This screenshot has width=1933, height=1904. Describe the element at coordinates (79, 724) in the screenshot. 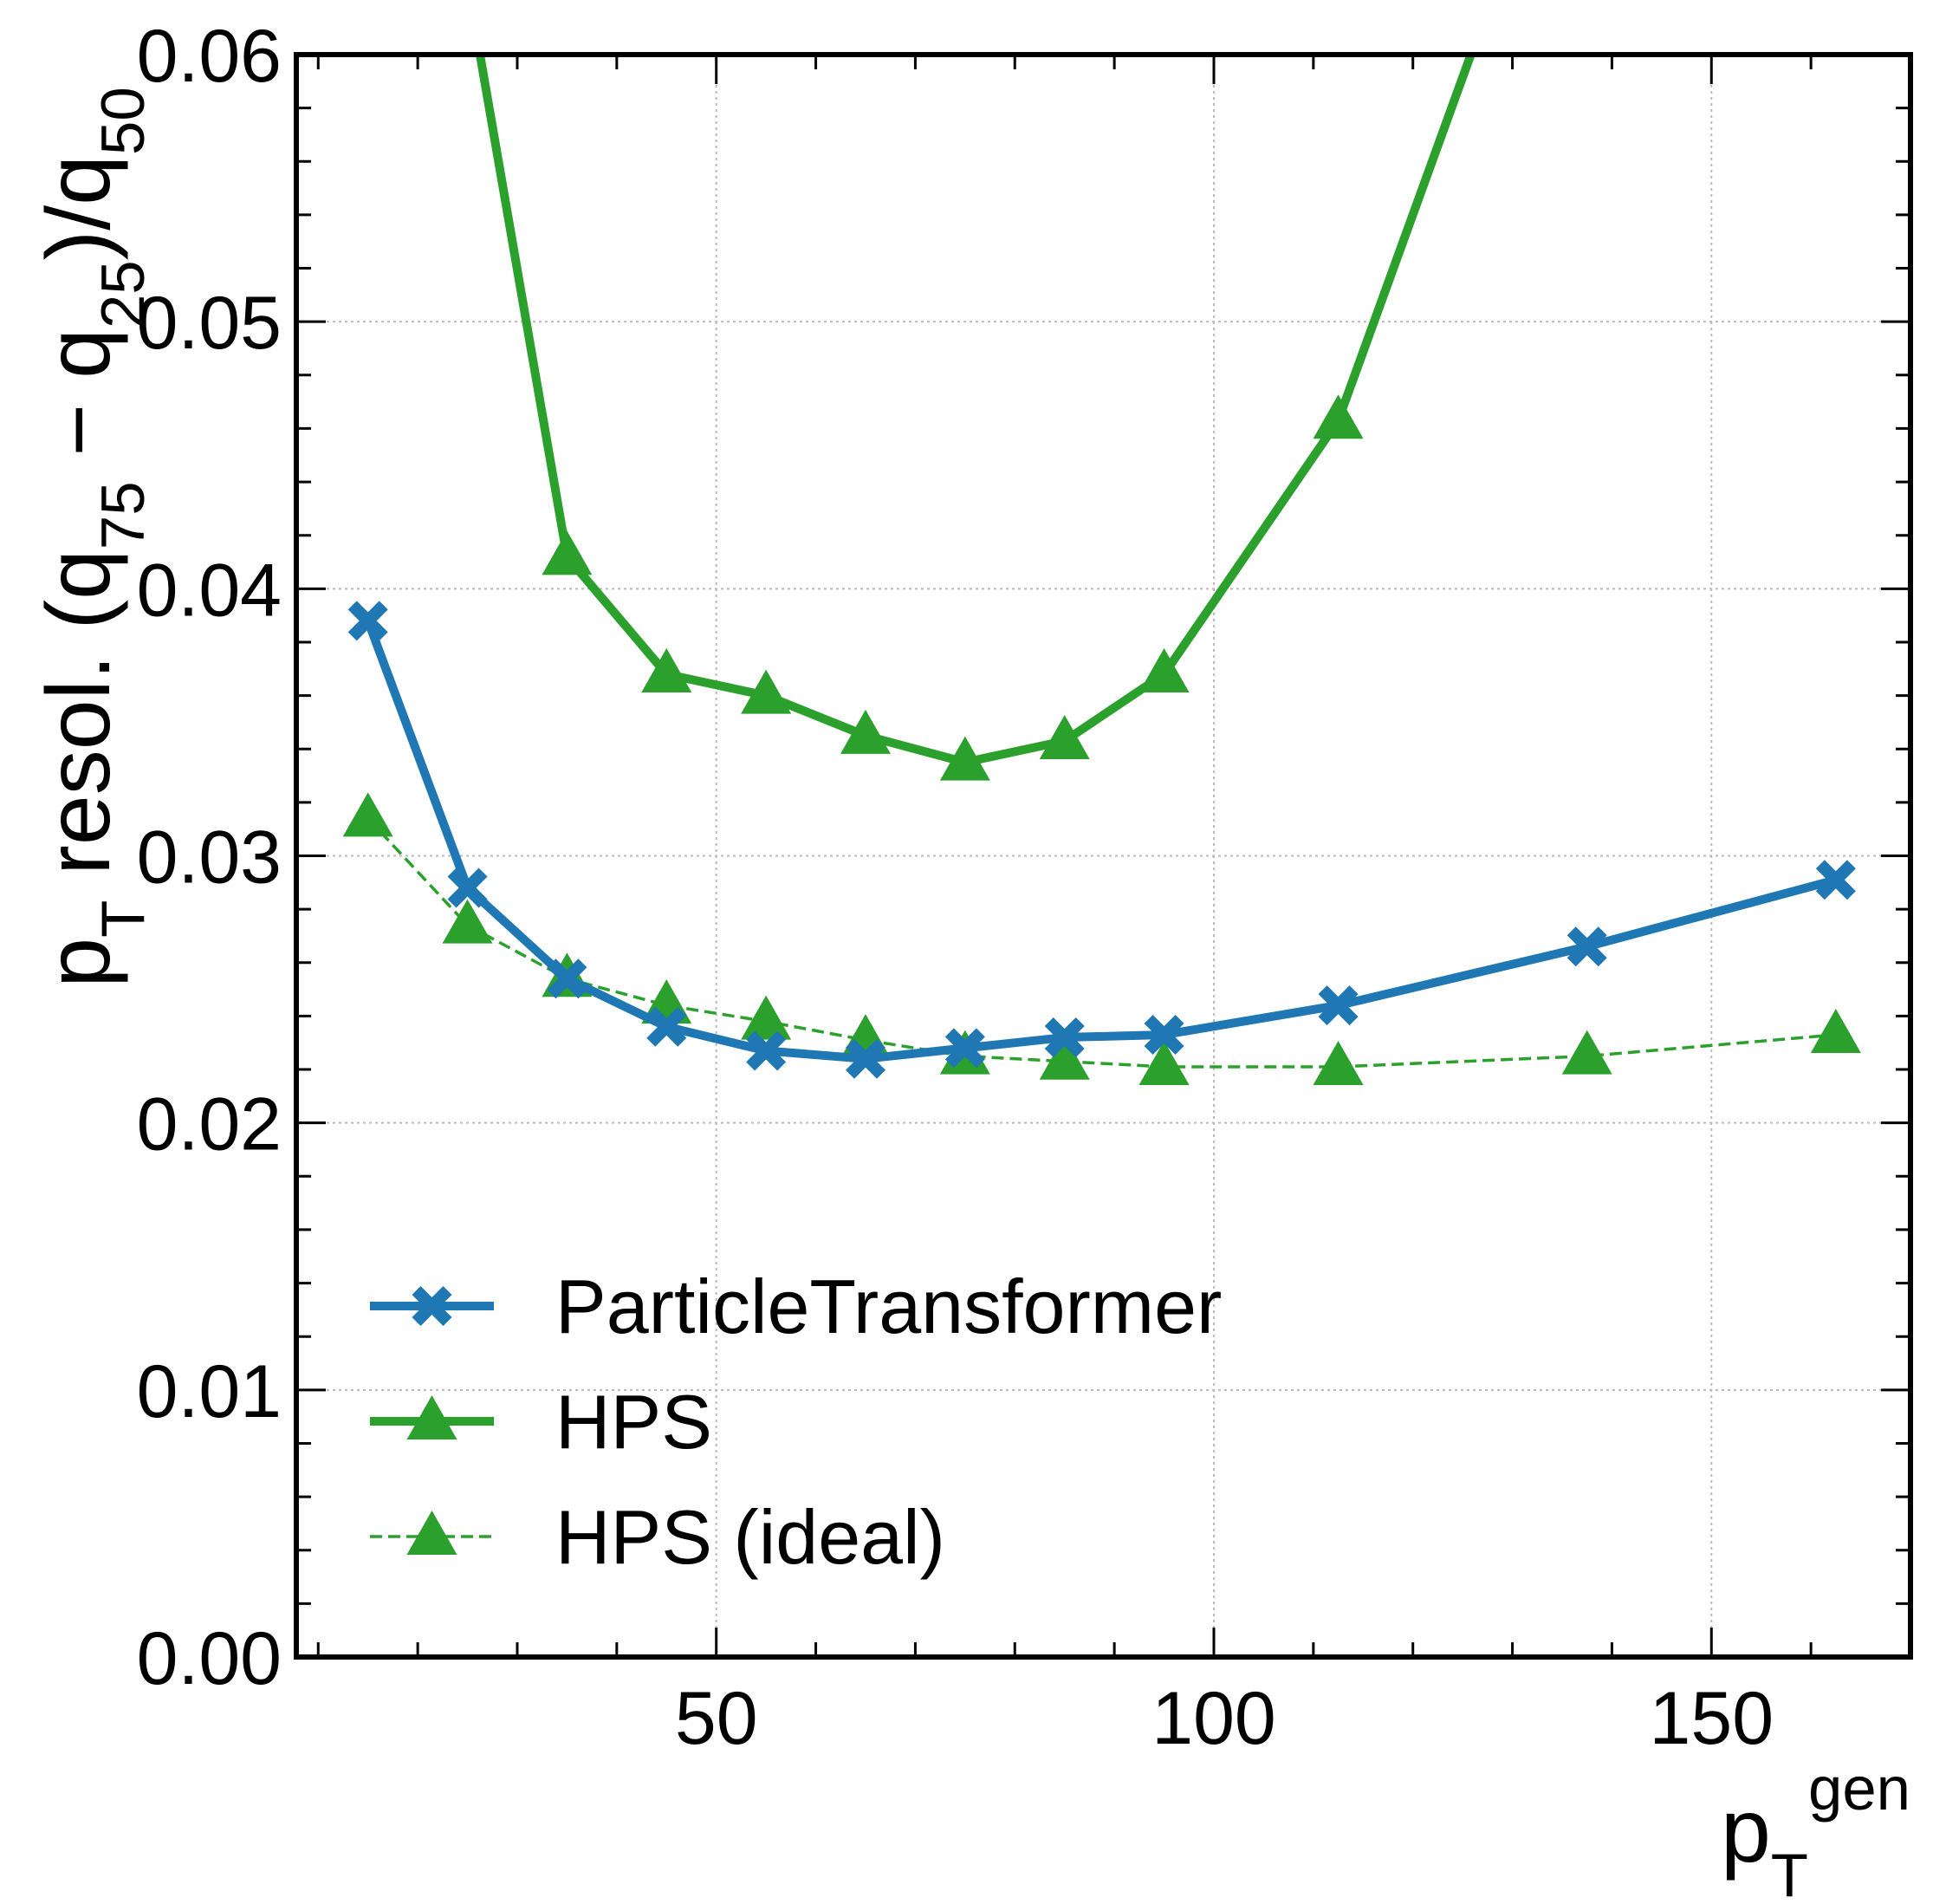

I see `y-axis-label-part: resol. (q` at that location.